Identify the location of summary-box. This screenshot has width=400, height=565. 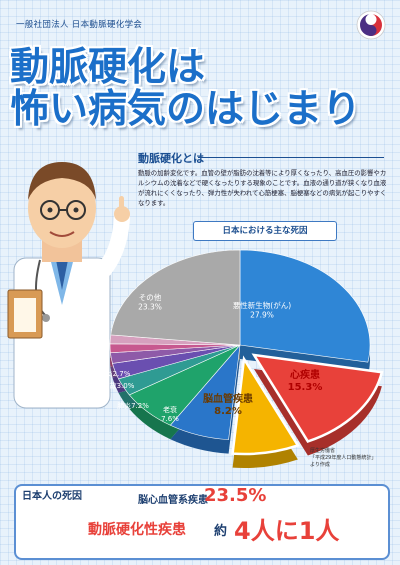
(202, 522).